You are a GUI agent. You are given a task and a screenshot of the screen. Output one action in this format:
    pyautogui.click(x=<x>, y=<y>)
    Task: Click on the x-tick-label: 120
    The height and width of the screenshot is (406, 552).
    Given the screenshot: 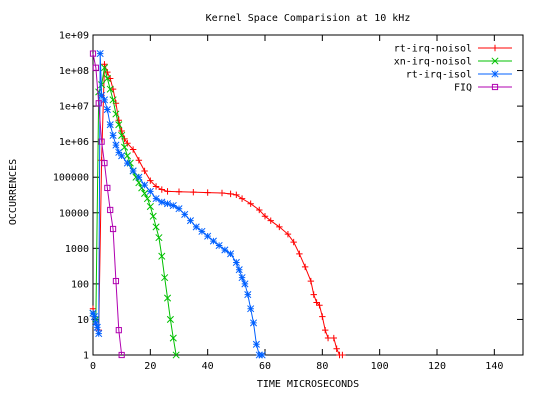 What is the action you would take?
    pyautogui.click(x=437, y=366)
    